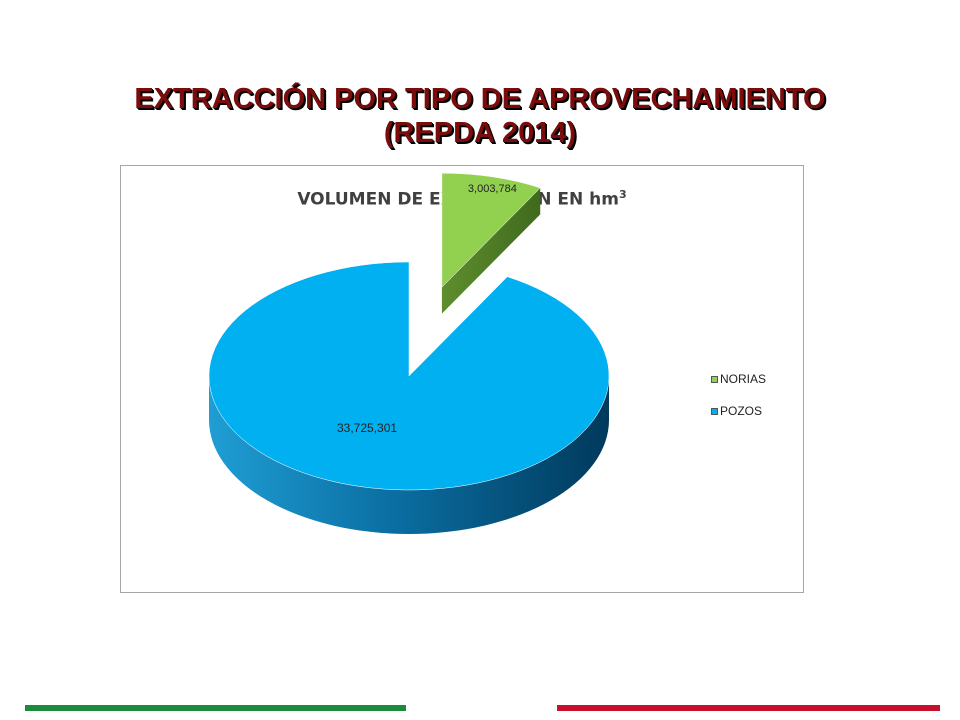 This screenshot has height=720, width=960. I want to click on data-label-norias: 3,003,784, so click(492, 189).